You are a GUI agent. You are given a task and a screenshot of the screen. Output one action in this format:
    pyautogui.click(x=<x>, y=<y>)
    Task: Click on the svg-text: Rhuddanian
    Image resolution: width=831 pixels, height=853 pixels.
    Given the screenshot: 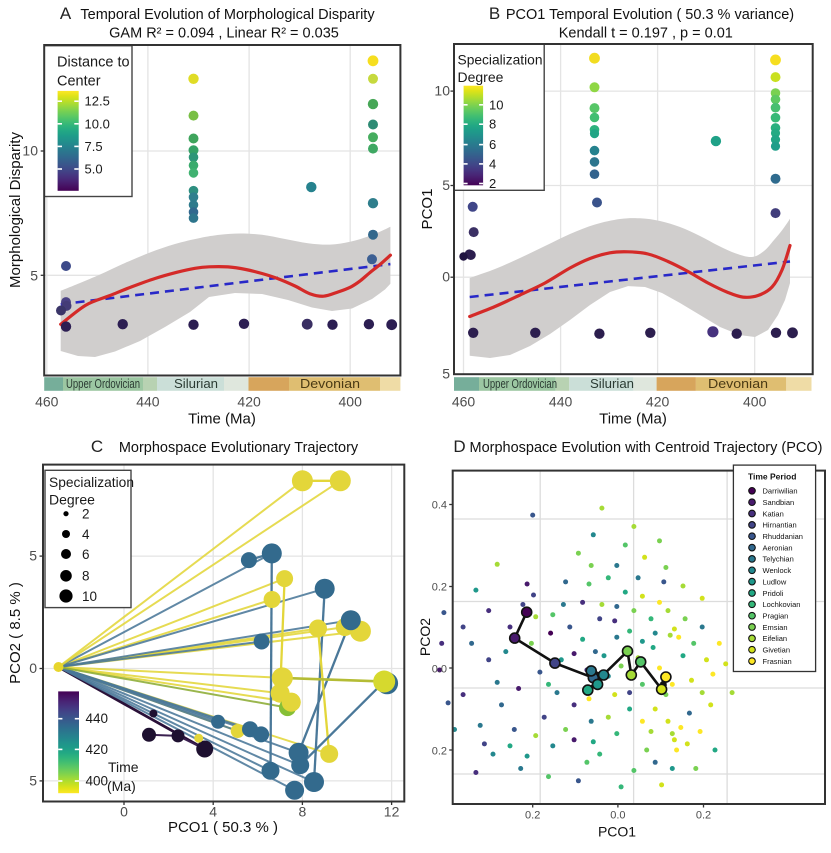 What is the action you would take?
    pyautogui.click(x=783, y=536)
    